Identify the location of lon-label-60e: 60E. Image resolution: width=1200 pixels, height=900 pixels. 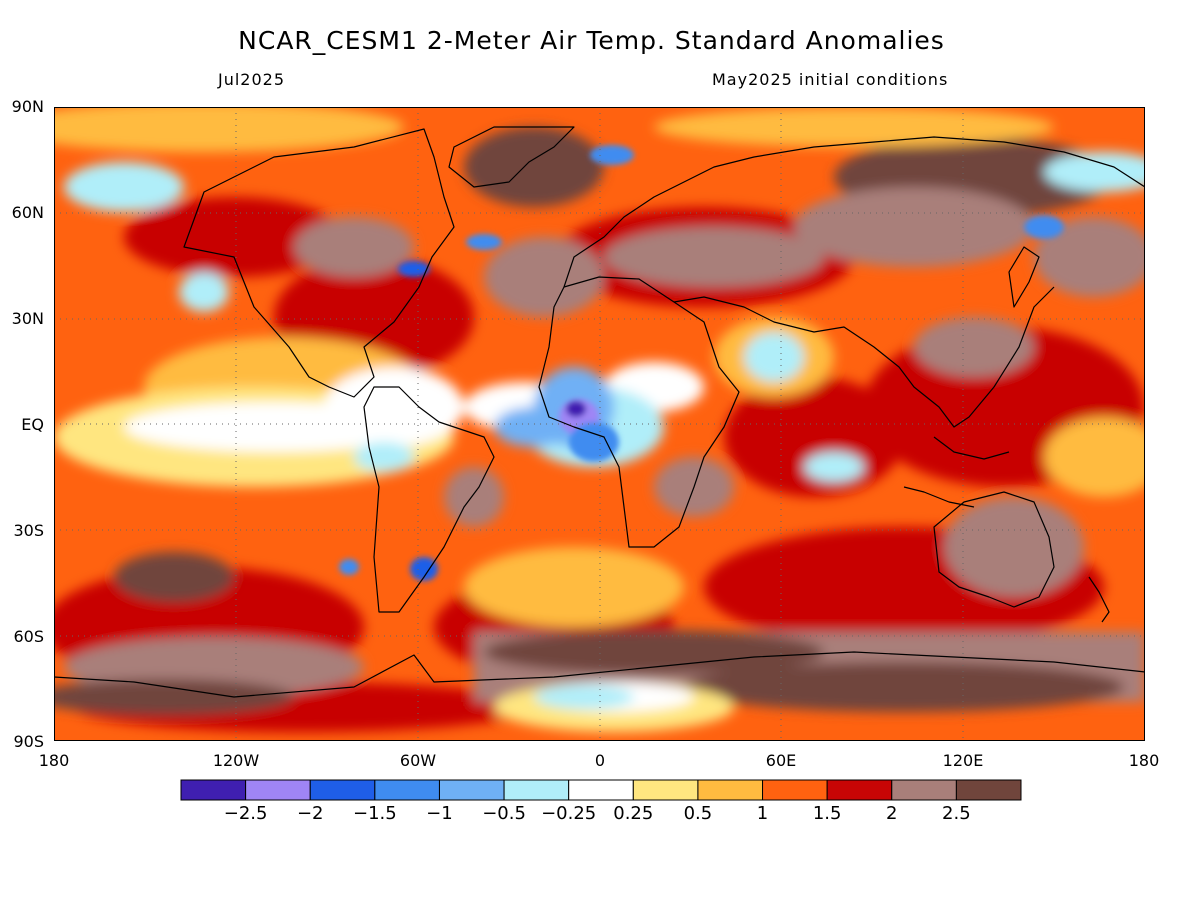
(781, 760).